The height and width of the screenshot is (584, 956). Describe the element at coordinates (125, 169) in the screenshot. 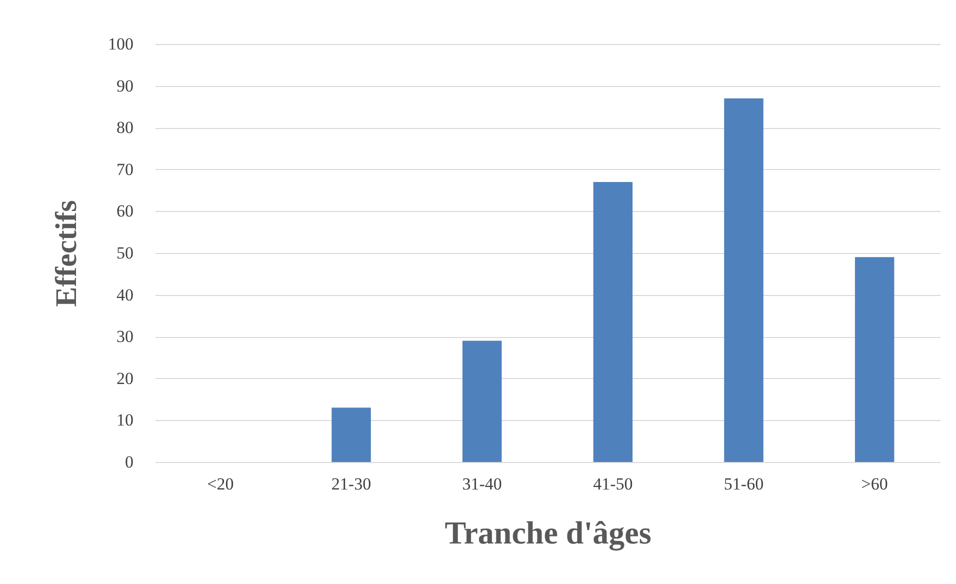

I see `y-tick-label: 70` at that location.